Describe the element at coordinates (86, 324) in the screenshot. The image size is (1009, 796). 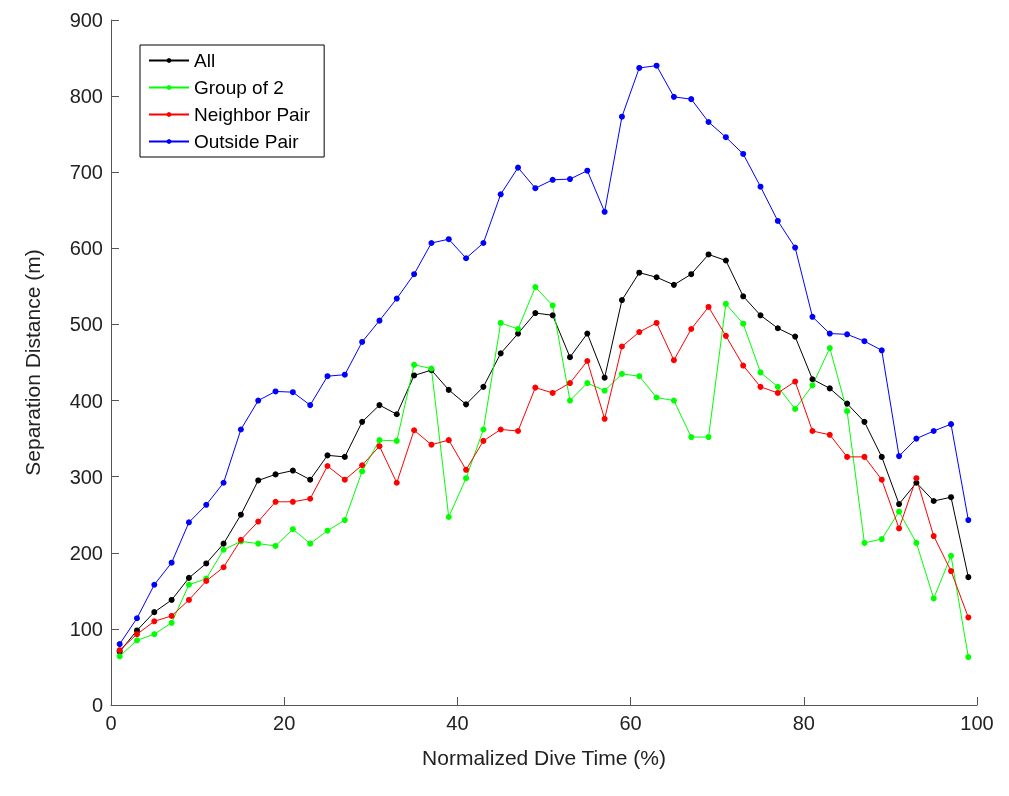
I see `y-tick-label: 500` at that location.